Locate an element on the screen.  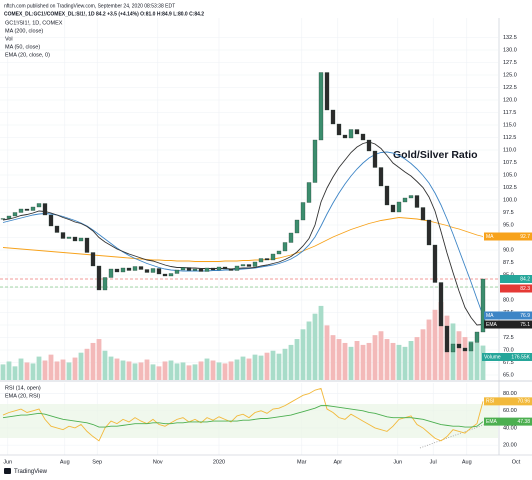
badge-value: 76.9 is located at coordinates (525, 316).